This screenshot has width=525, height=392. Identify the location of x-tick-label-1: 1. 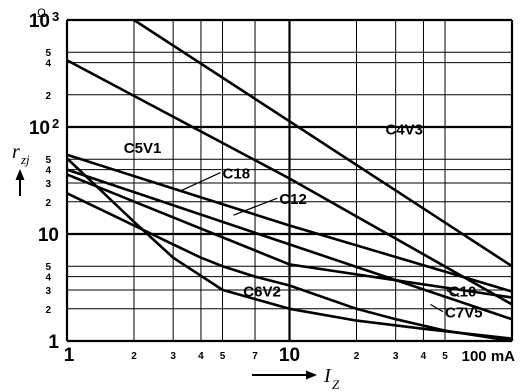
(69, 355).